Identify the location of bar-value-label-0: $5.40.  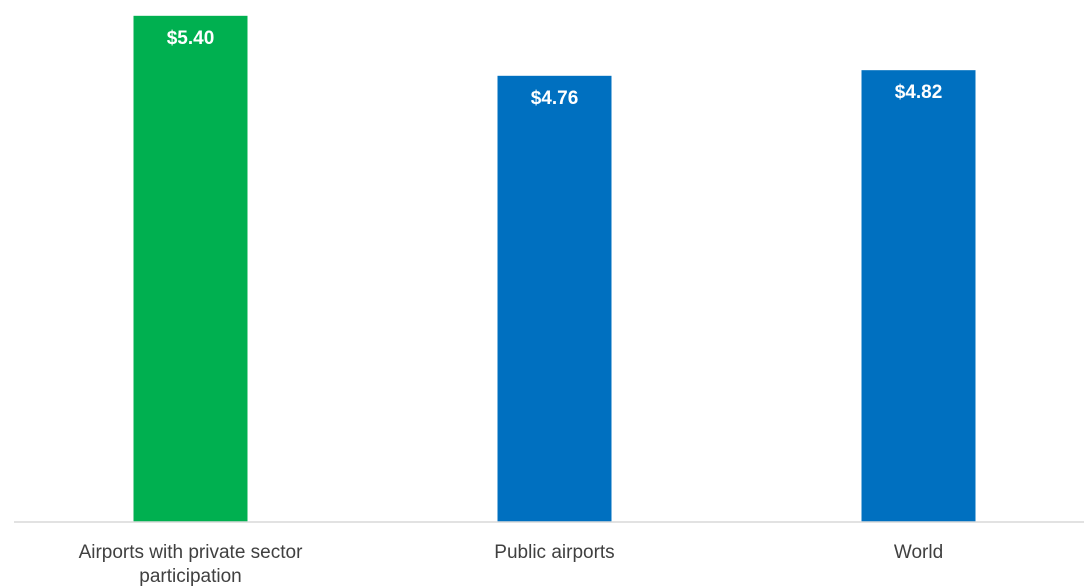
(191, 38).